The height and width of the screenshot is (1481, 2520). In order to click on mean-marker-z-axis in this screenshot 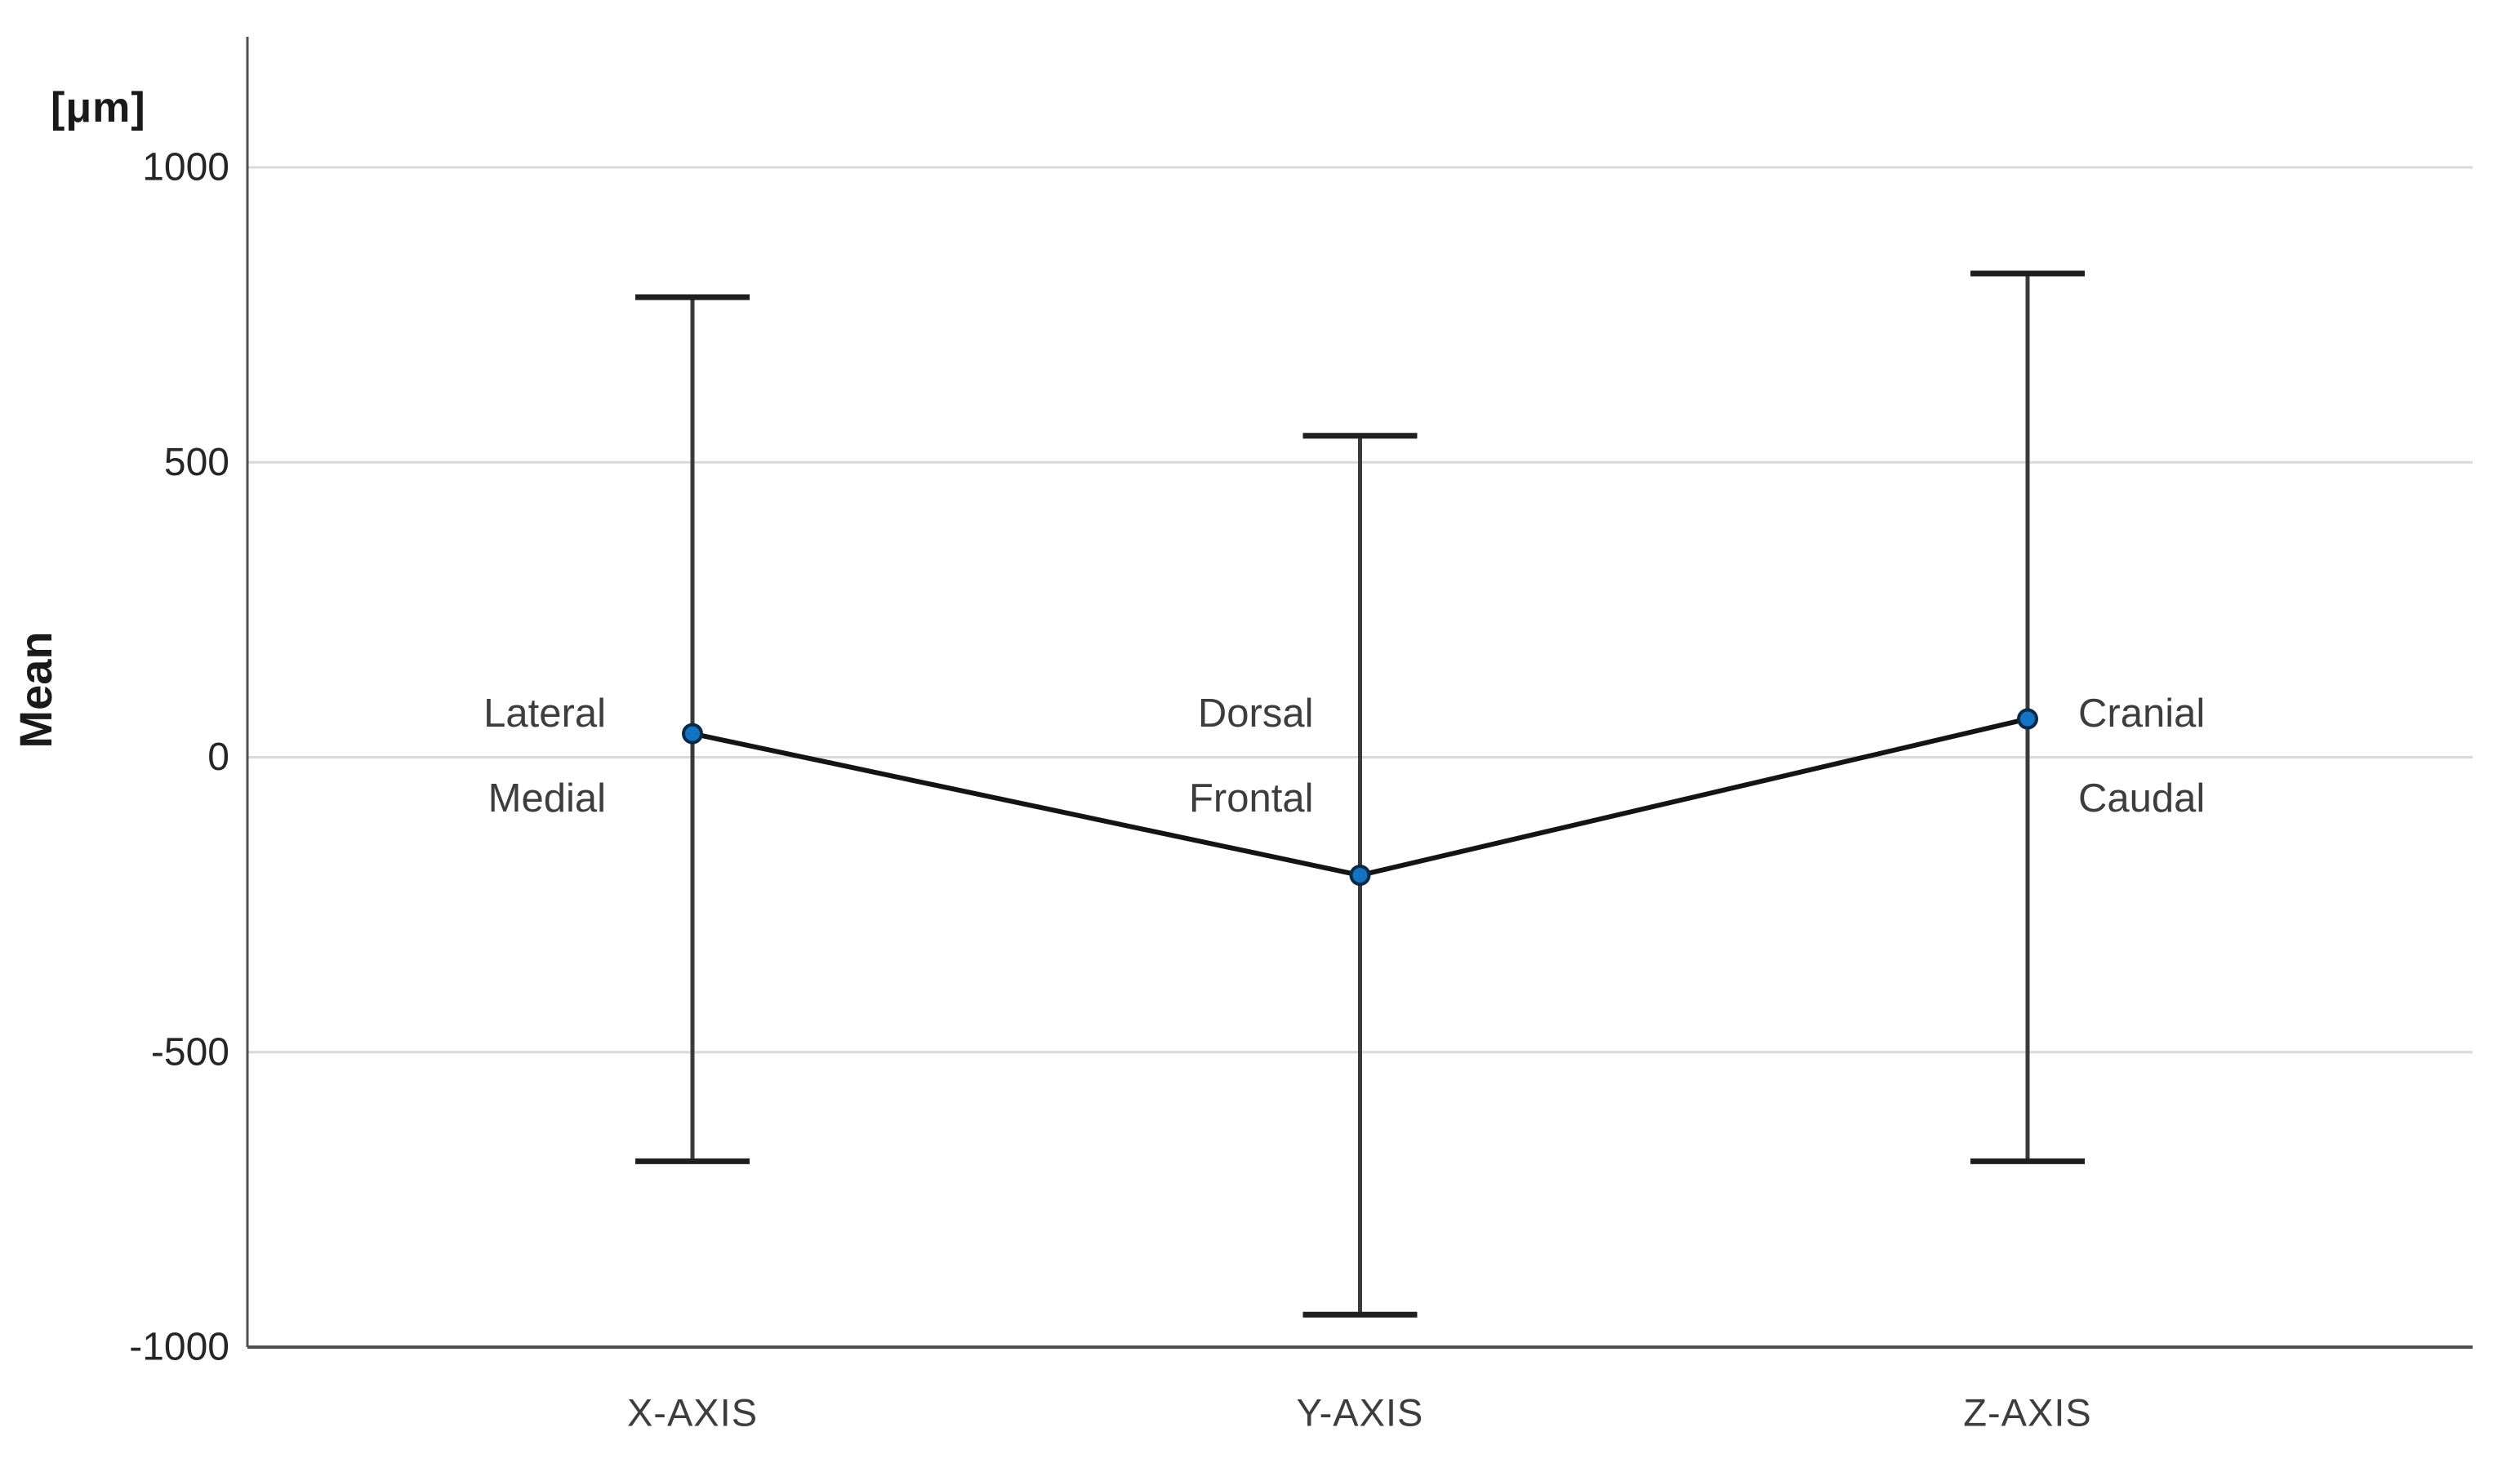, I will do `click(2028, 719)`.